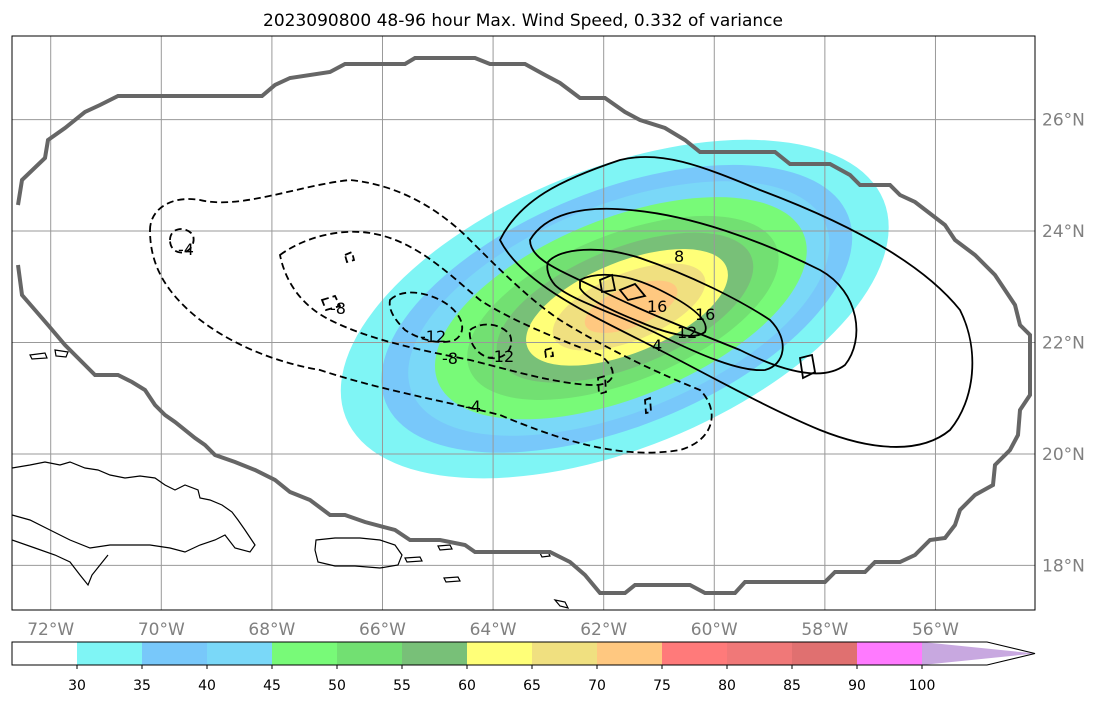 This screenshot has width=1105, height=704. I want to click on longitude-label: 68°W, so click(271, 630).